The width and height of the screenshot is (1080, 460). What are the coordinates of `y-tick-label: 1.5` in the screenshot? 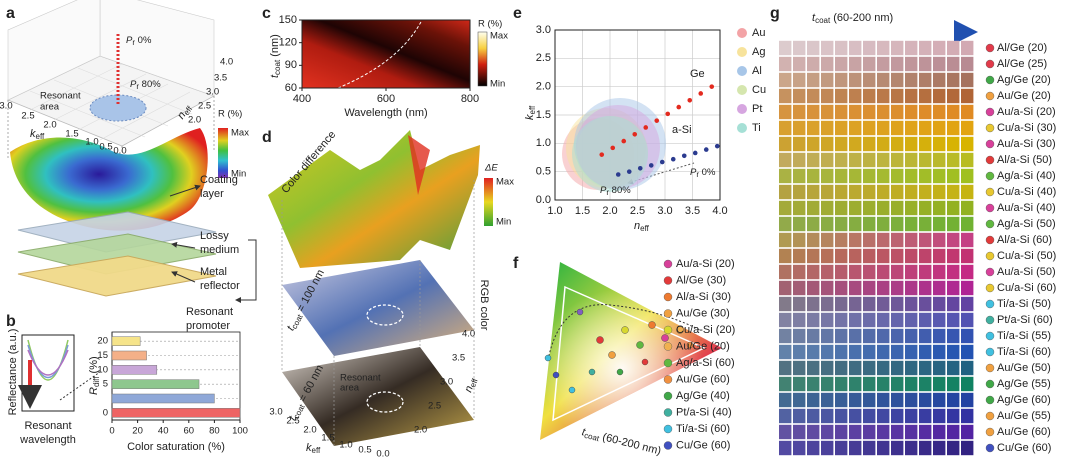 It's located at (543, 115).